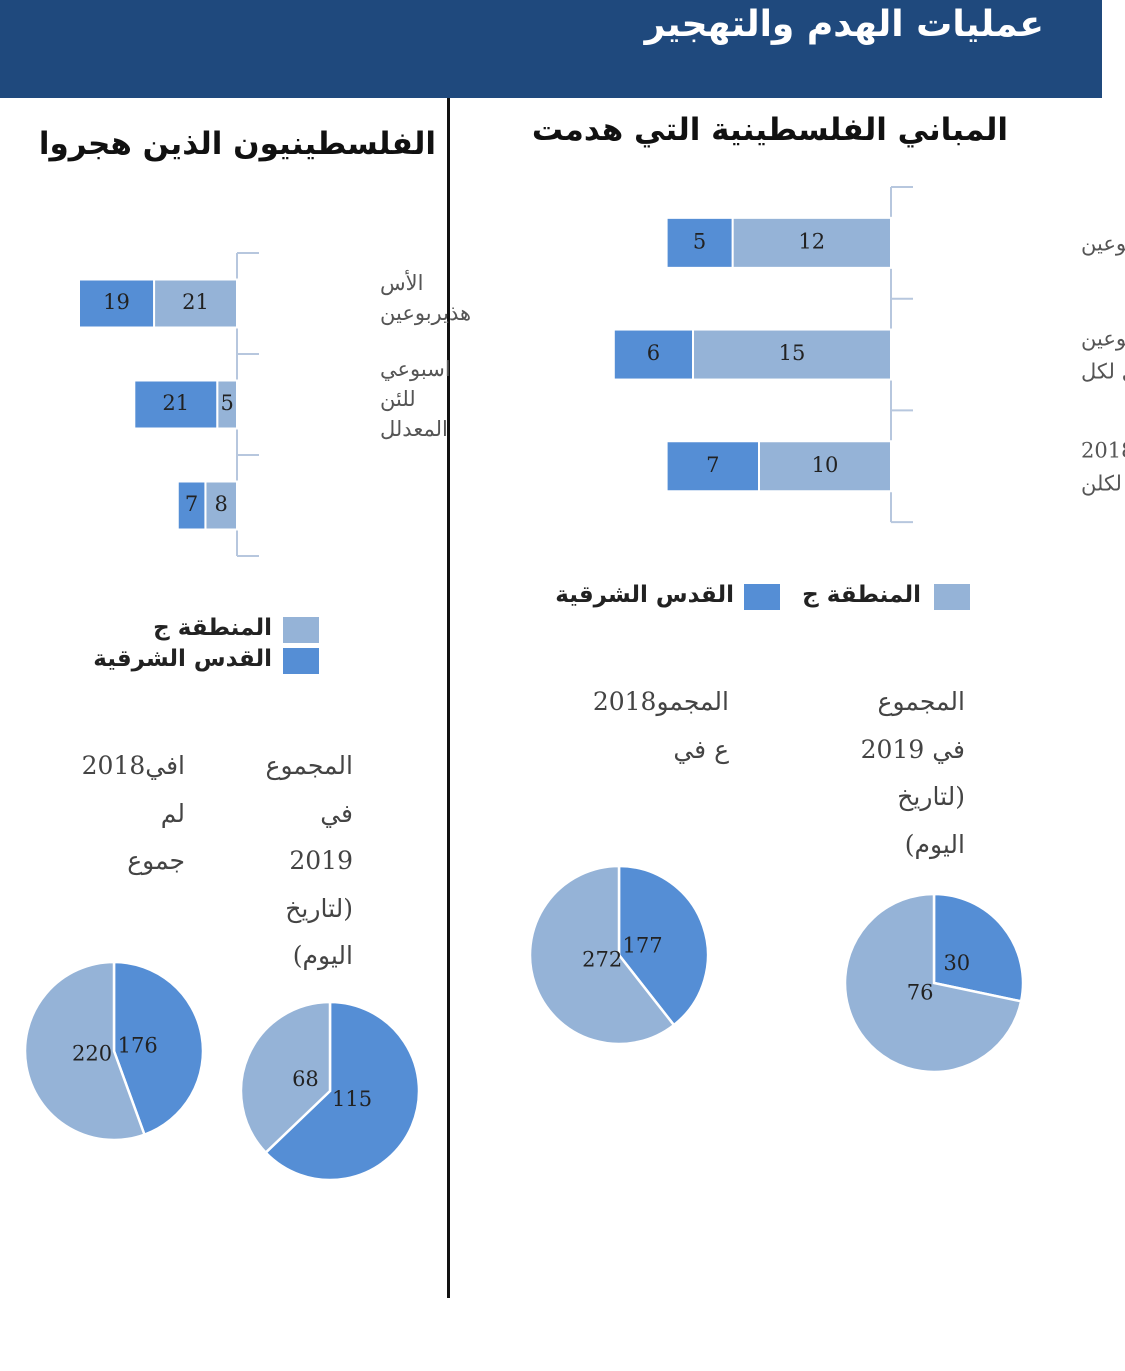 The height and width of the screenshot is (1371, 1125). What do you see at coordinates (861, 595) in the screenshot?
I see `legend-label-area-c: المنطقة ج` at bounding box center [861, 595].